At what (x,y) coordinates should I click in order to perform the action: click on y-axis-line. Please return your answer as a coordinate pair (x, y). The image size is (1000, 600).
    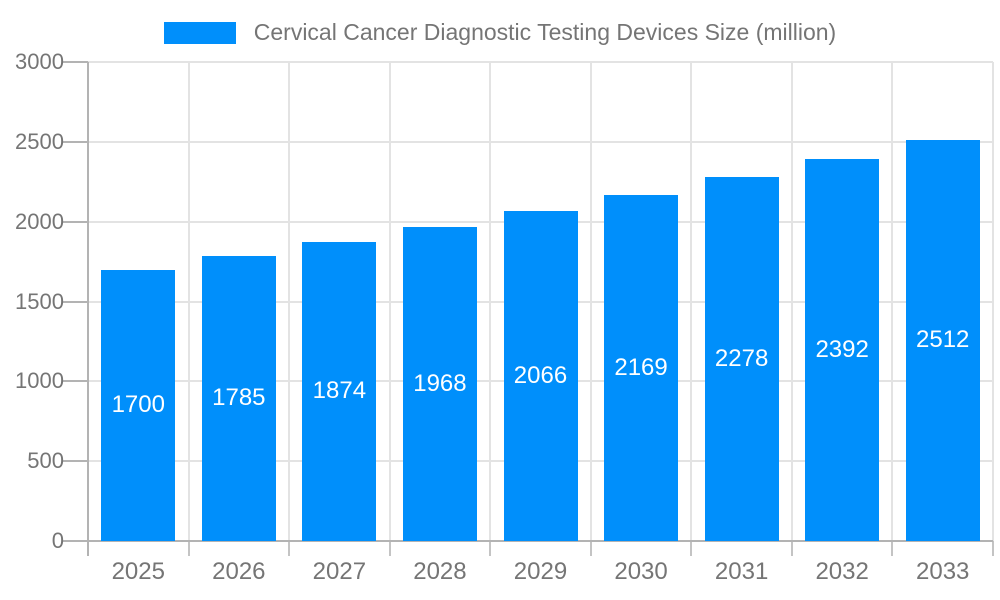
    Looking at the image, I should click on (88, 309).